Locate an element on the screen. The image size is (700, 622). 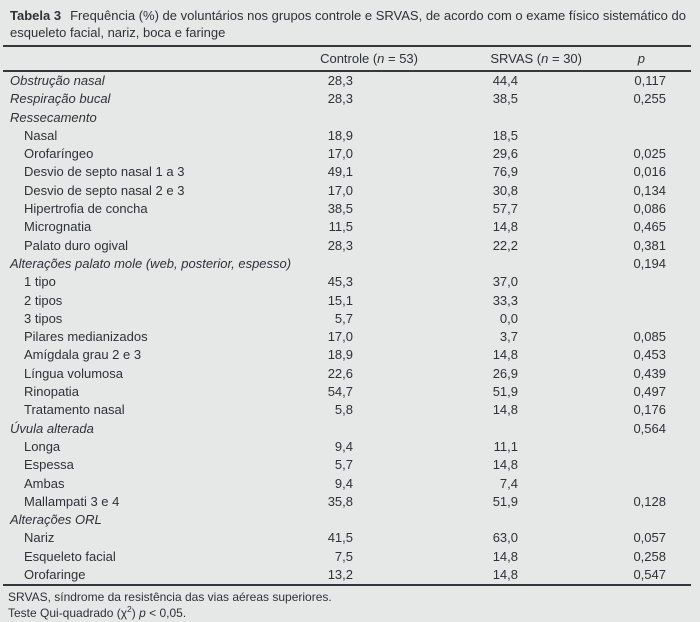
row-label: Língua volumosa is located at coordinates (74, 373).